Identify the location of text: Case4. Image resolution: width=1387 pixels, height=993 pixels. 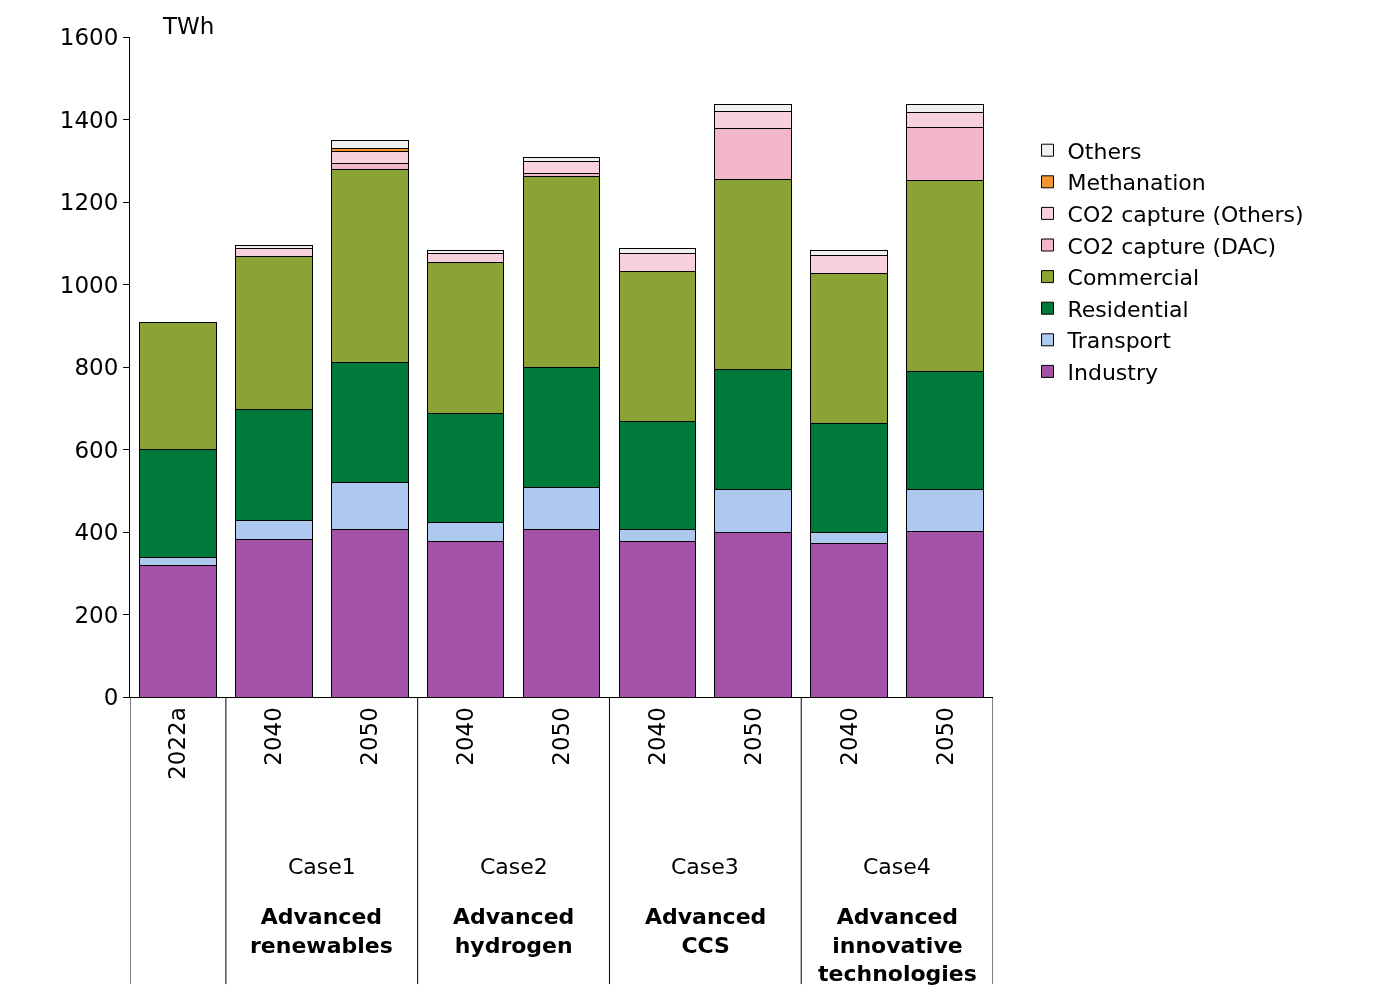
(897, 866).